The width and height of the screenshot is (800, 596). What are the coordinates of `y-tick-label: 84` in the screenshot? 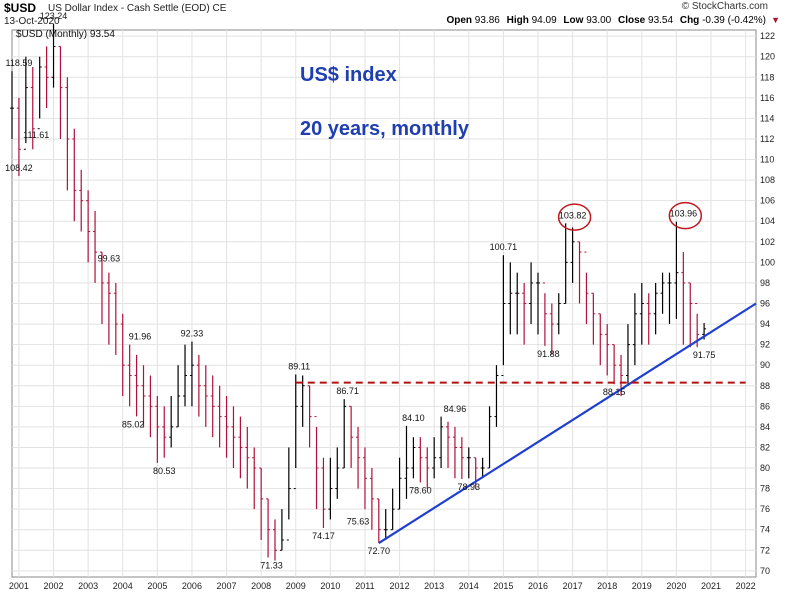 It's located at (765, 427).